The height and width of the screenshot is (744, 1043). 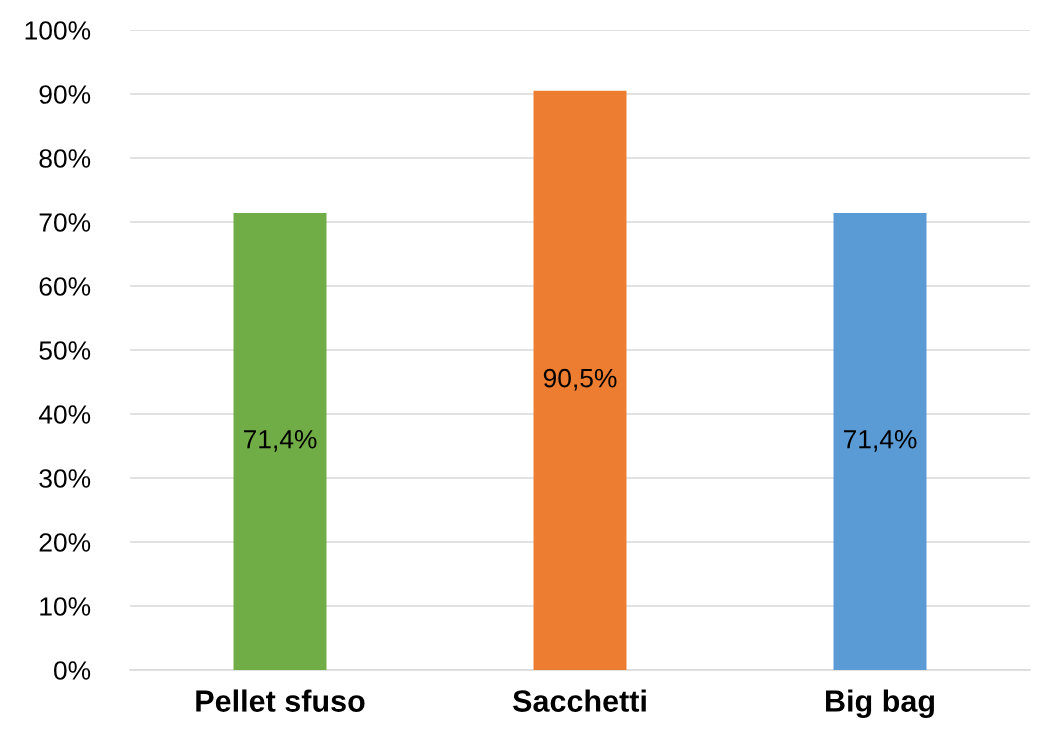 What do you see at coordinates (65, 94) in the screenshot?
I see `y-tick-label: 90%` at bounding box center [65, 94].